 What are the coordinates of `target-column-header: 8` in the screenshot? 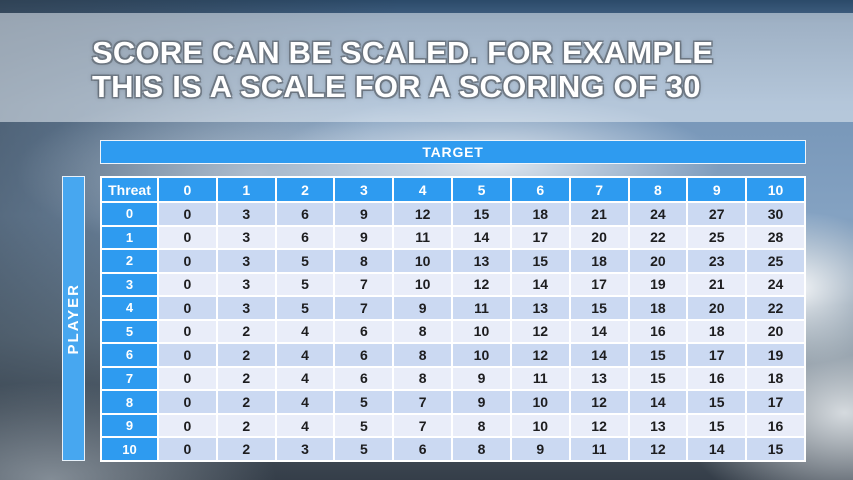 It's located at (658, 189).